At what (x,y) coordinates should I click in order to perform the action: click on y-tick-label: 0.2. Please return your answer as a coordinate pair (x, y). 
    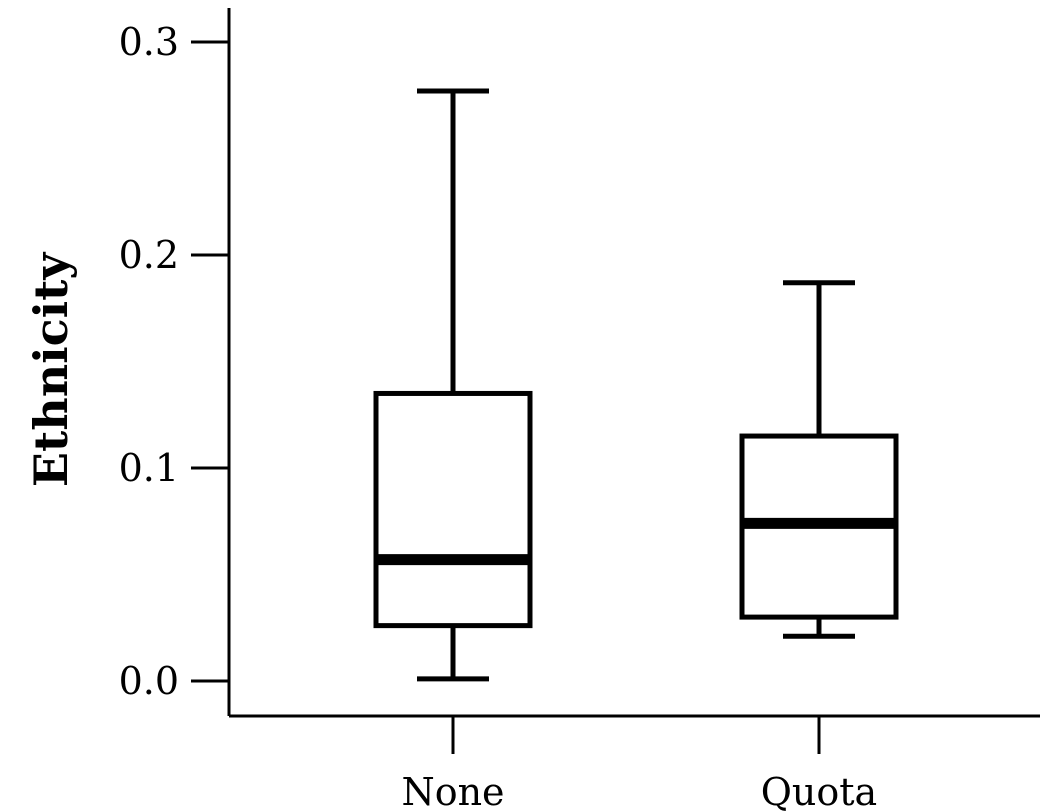
    Looking at the image, I should click on (149, 255).